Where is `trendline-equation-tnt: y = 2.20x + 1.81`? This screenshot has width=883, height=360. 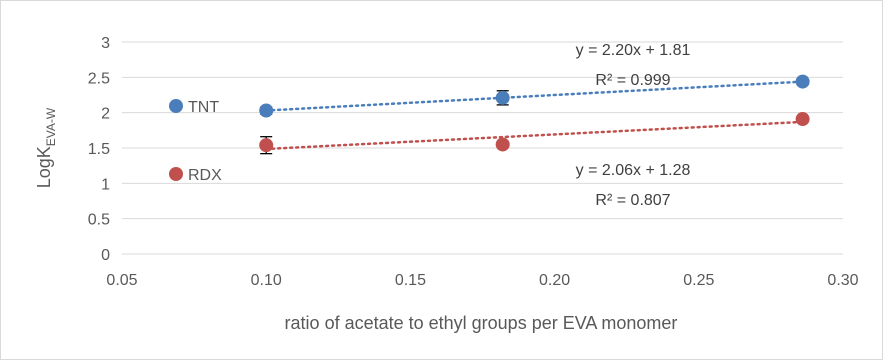 trendline-equation-tnt: y = 2.20x + 1.81 is located at coordinates (633, 50).